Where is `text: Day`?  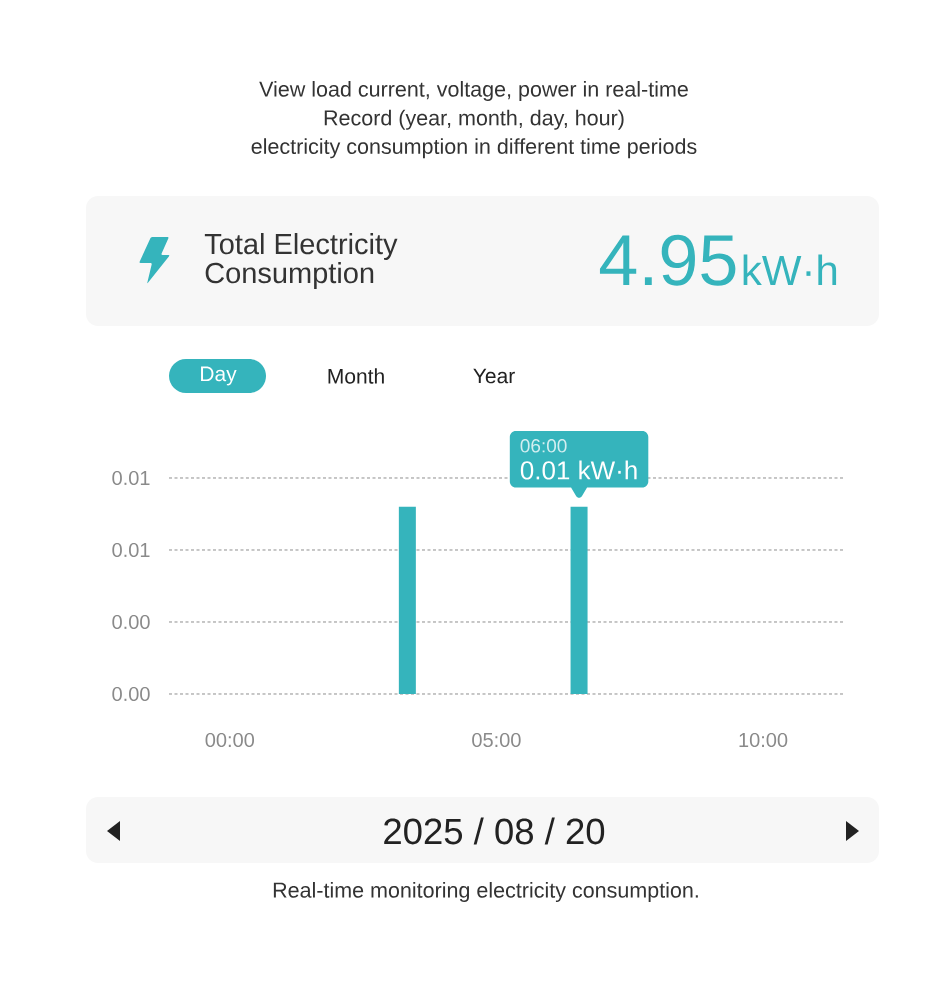
text: Day is located at coordinates (219, 376).